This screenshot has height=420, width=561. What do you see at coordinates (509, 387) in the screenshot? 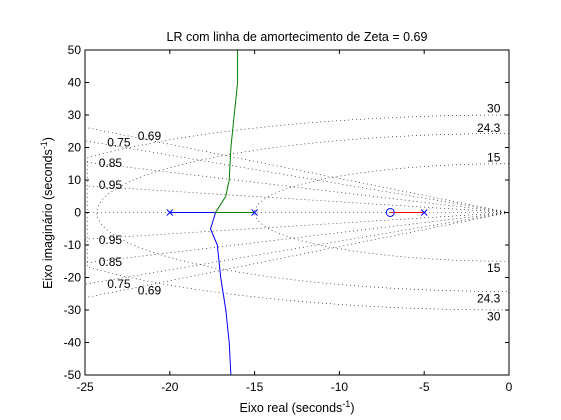
I see `x-tick-label: 0` at bounding box center [509, 387].